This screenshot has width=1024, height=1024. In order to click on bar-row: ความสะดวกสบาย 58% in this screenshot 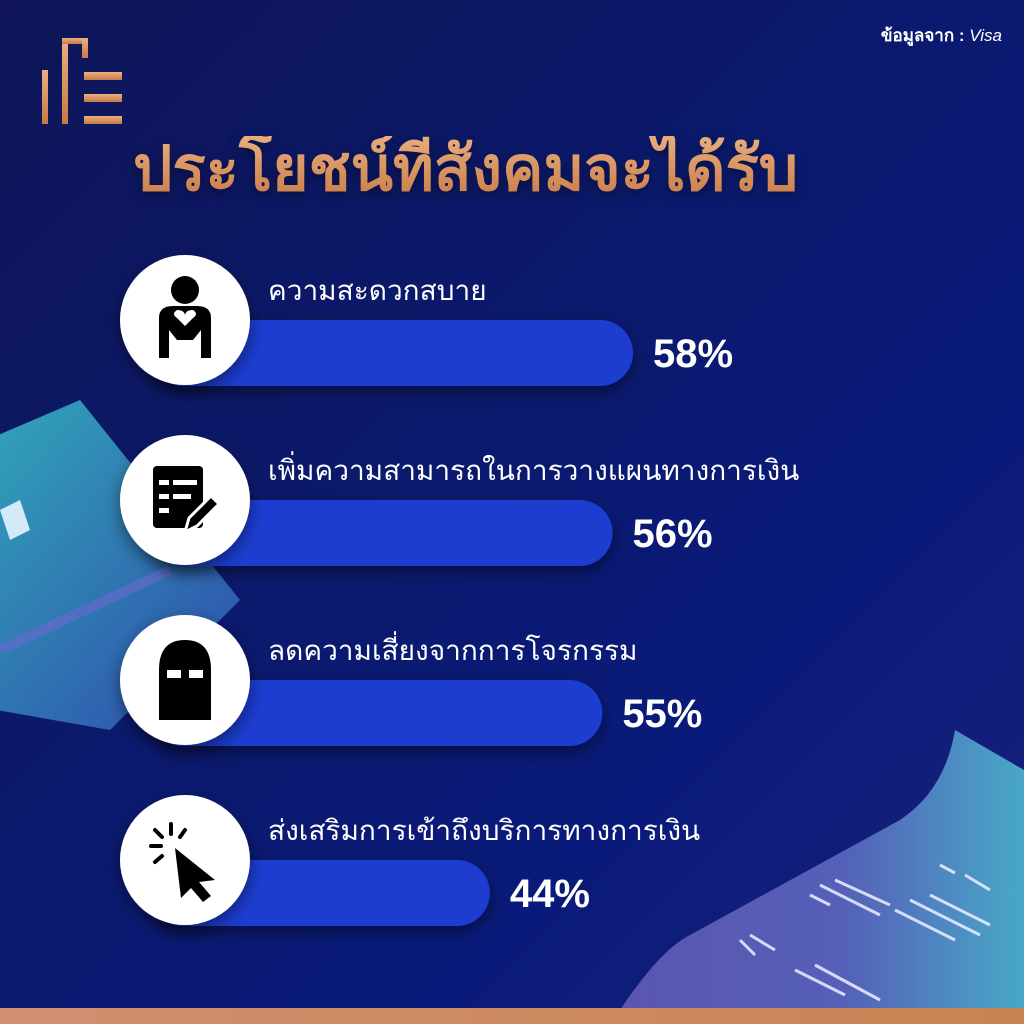, I will do `click(426, 320)`.